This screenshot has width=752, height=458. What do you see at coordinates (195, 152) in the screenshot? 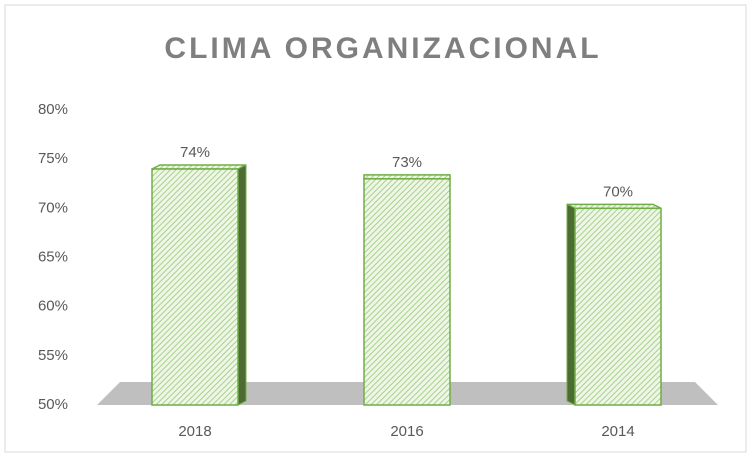
I see `data-label: 74%` at bounding box center [195, 152].